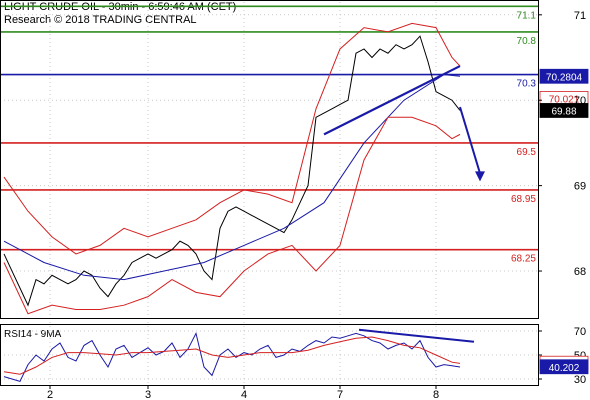 The width and height of the screenshot is (590, 400). Describe the element at coordinates (580, 187) in the screenshot. I see `ytick-label-69: 69` at that location.